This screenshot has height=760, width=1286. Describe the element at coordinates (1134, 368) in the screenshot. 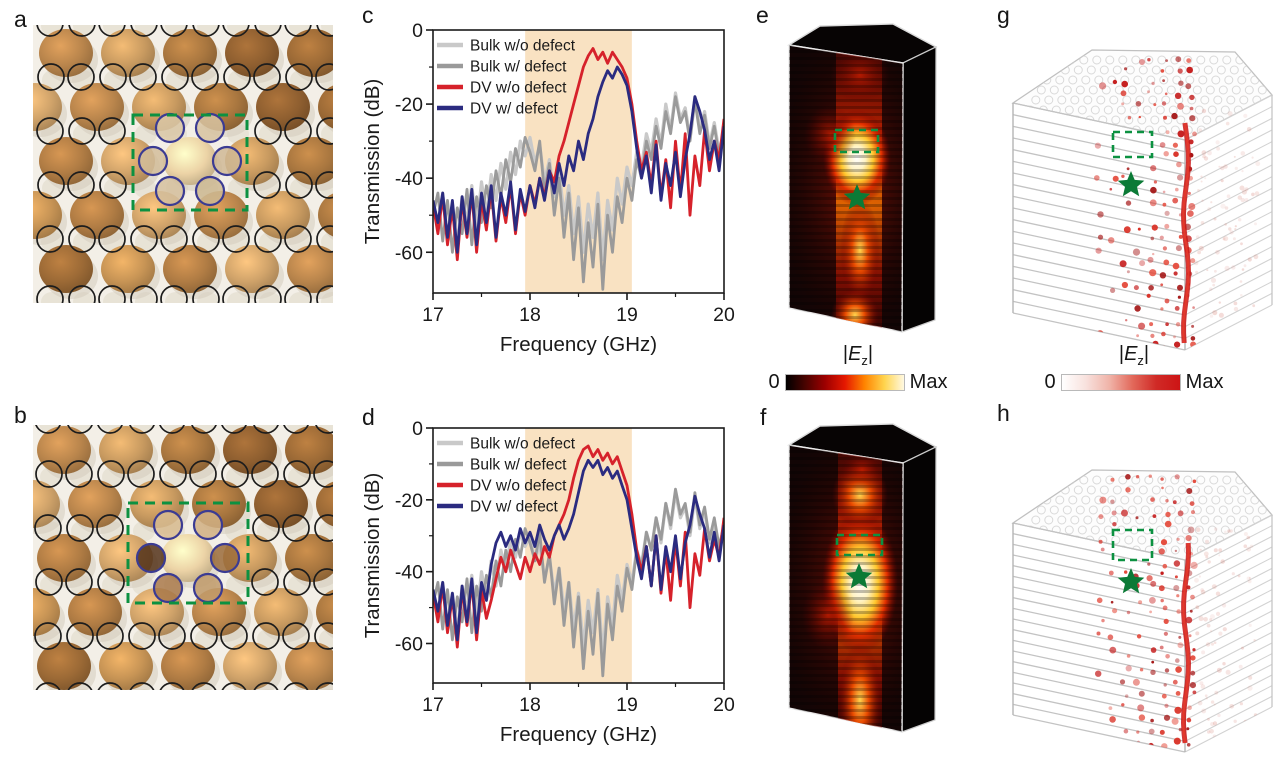

I see `colorbar-gh: |Ez| 0 Max` at that location.